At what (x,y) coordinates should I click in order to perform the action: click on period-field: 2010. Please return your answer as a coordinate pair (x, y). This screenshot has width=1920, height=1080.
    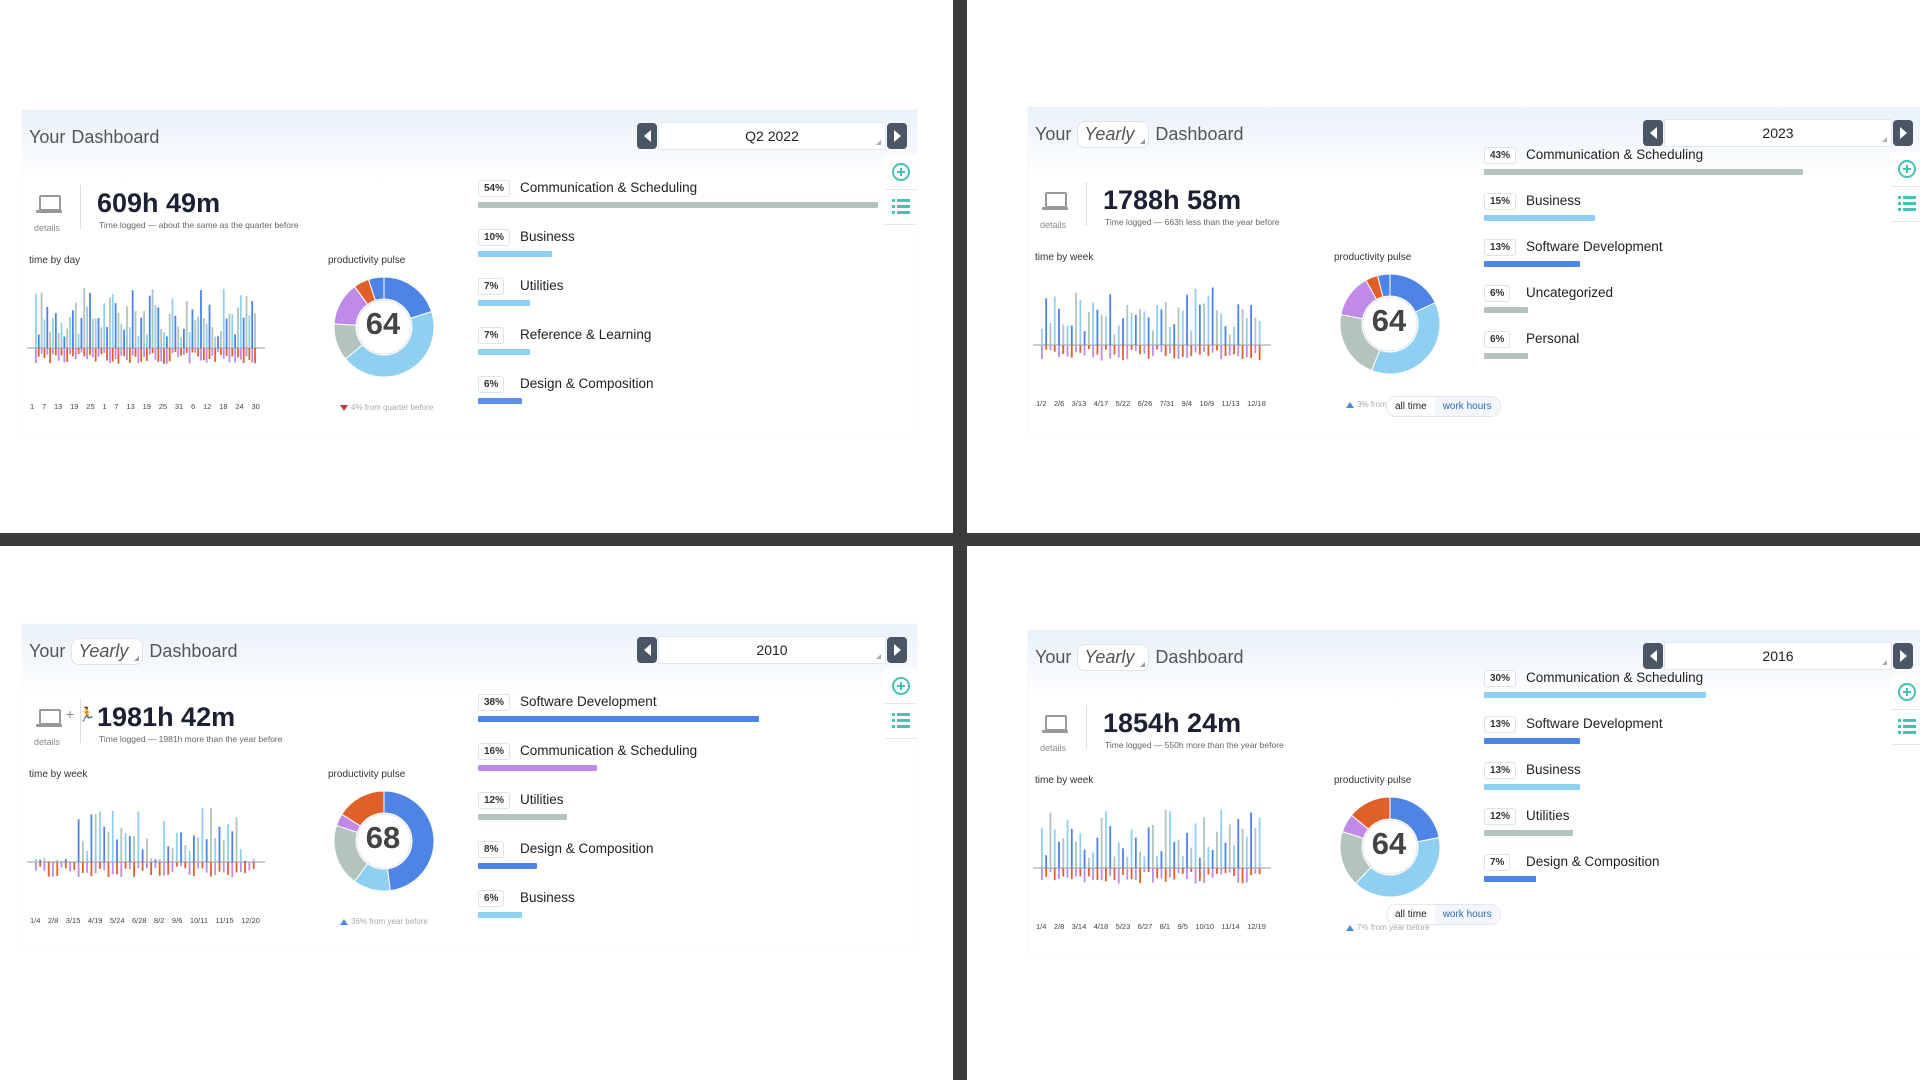
    Looking at the image, I should click on (772, 650).